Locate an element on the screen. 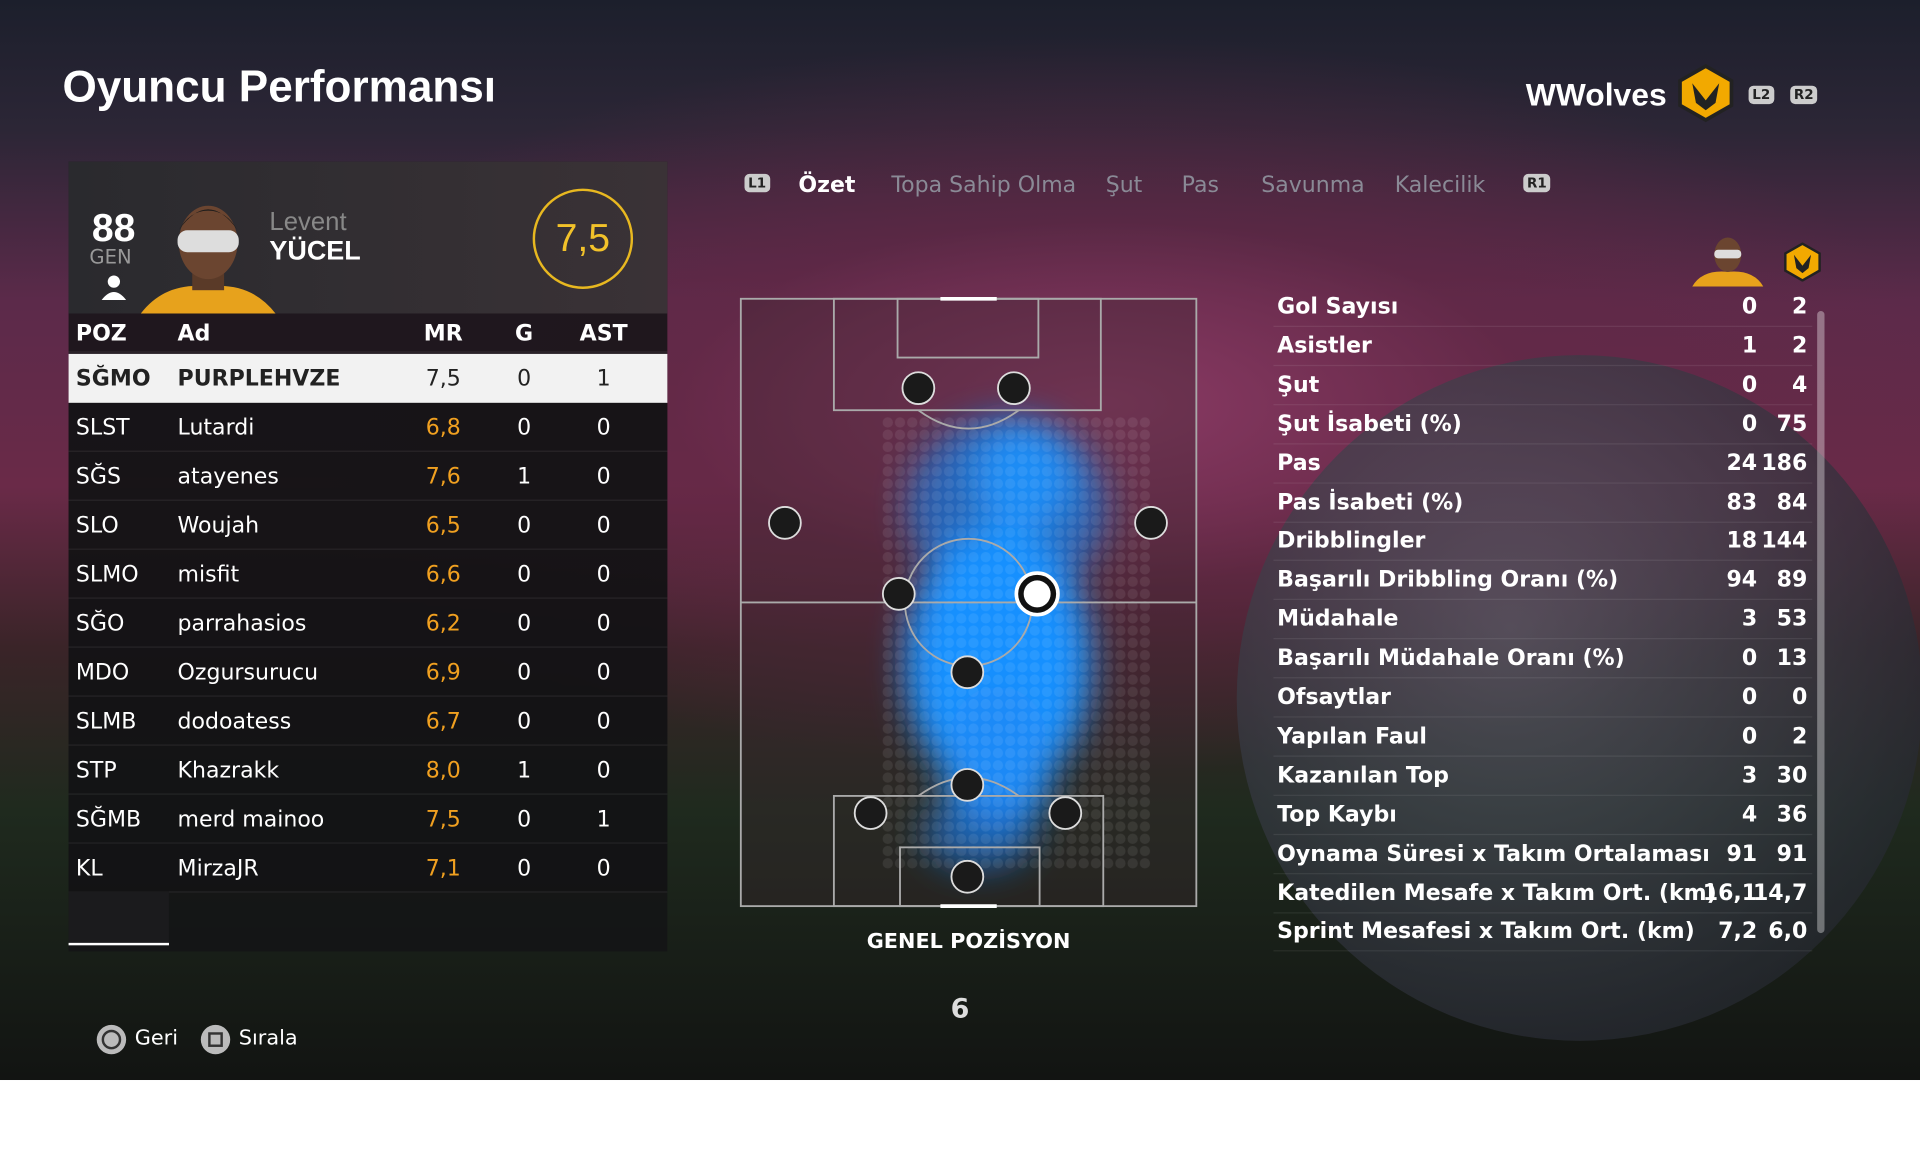 The image size is (1920, 1168). r2-button: R2 is located at coordinates (1804, 95).